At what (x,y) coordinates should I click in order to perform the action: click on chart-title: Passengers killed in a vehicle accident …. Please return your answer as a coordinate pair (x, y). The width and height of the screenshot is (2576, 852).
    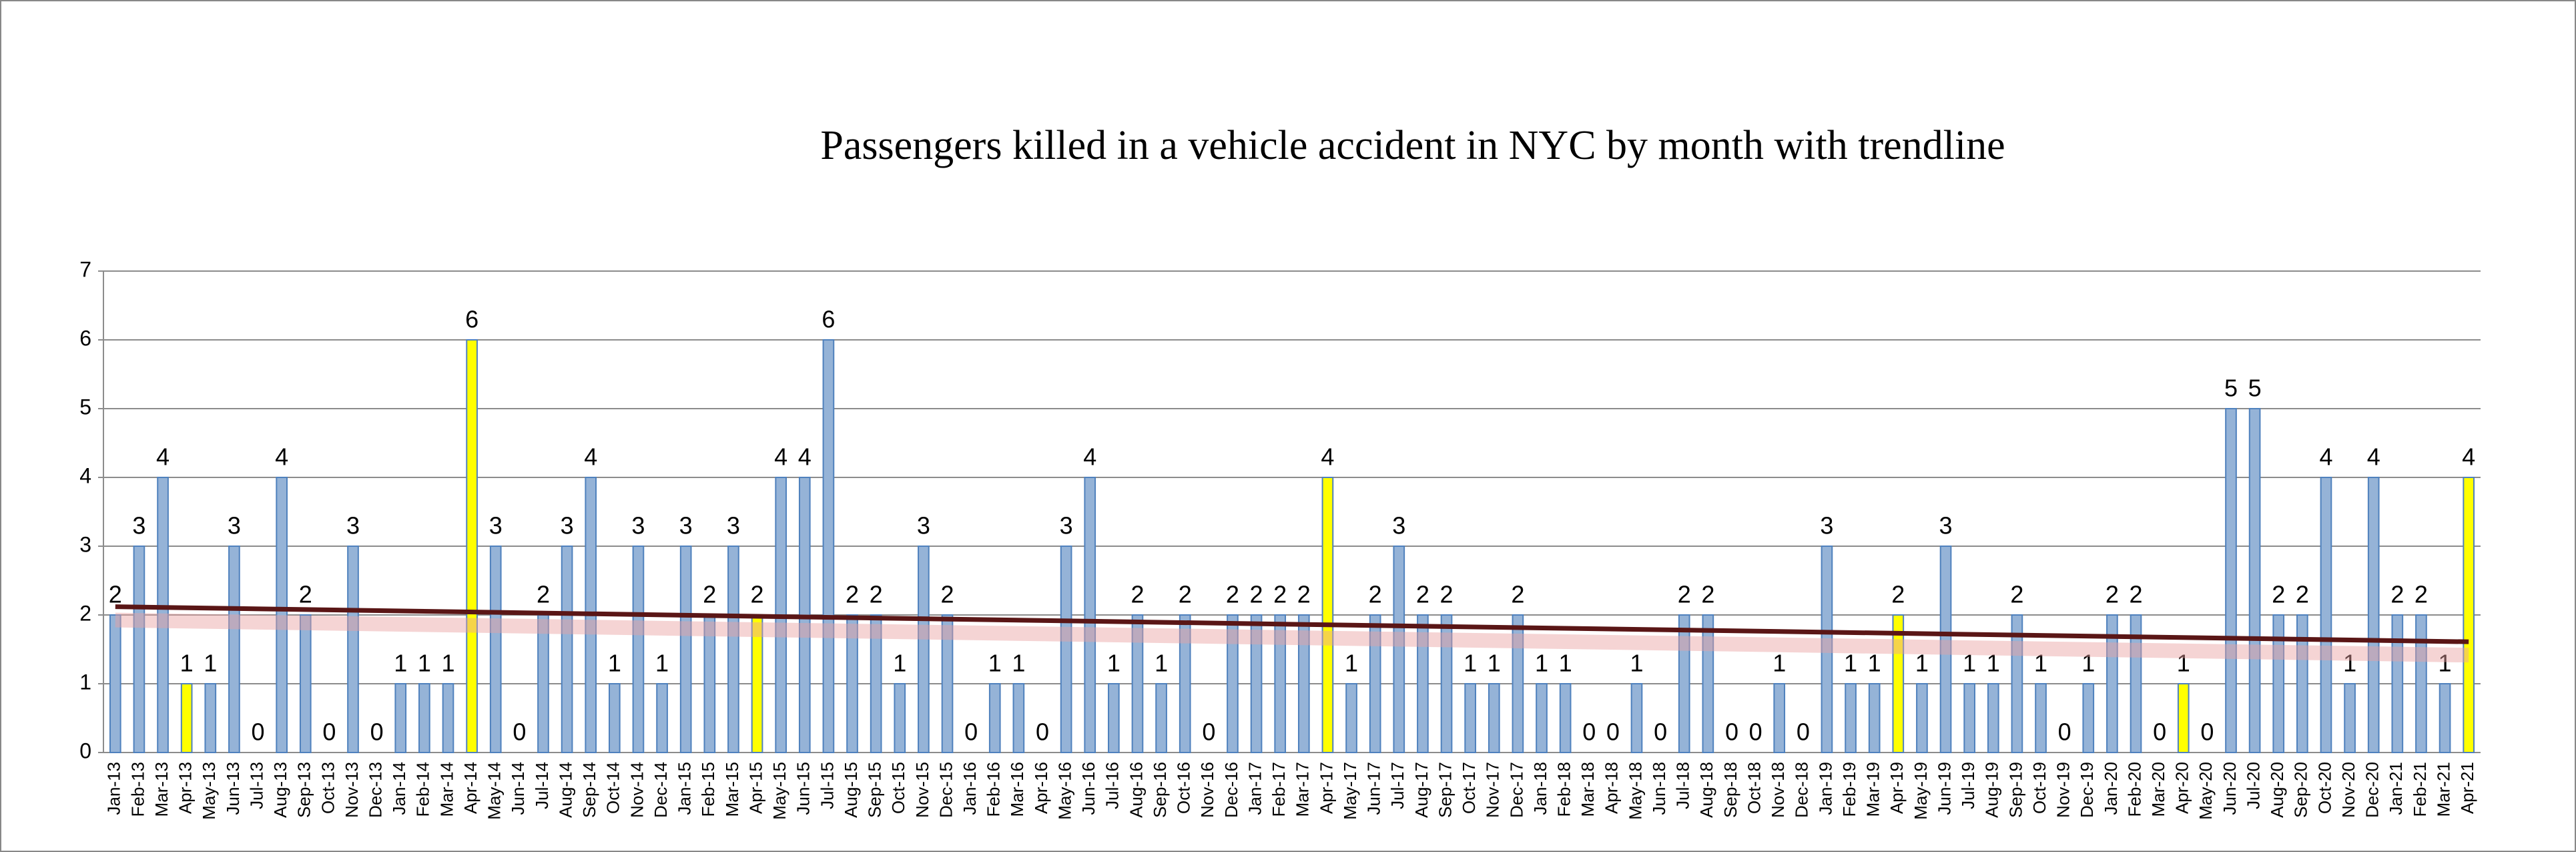
    Looking at the image, I should click on (1413, 146).